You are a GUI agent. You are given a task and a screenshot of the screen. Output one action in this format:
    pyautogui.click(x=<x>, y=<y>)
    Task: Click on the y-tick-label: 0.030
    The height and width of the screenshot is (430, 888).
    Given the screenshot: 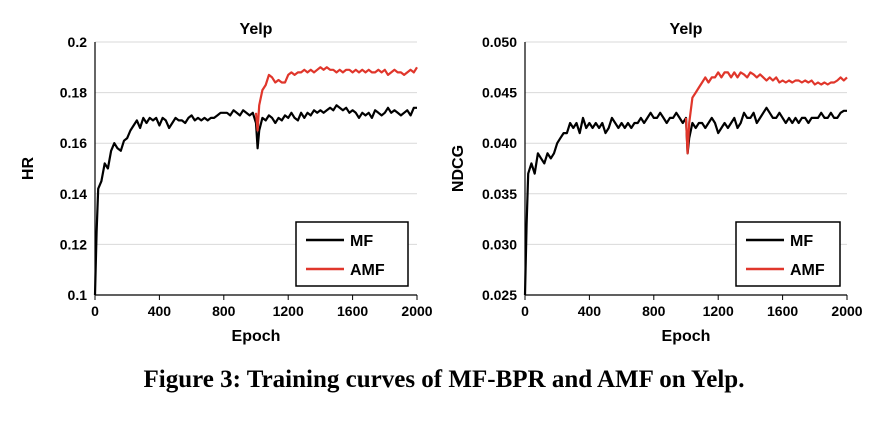 What is the action you would take?
    pyautogui.click(x=499, y=244)
    